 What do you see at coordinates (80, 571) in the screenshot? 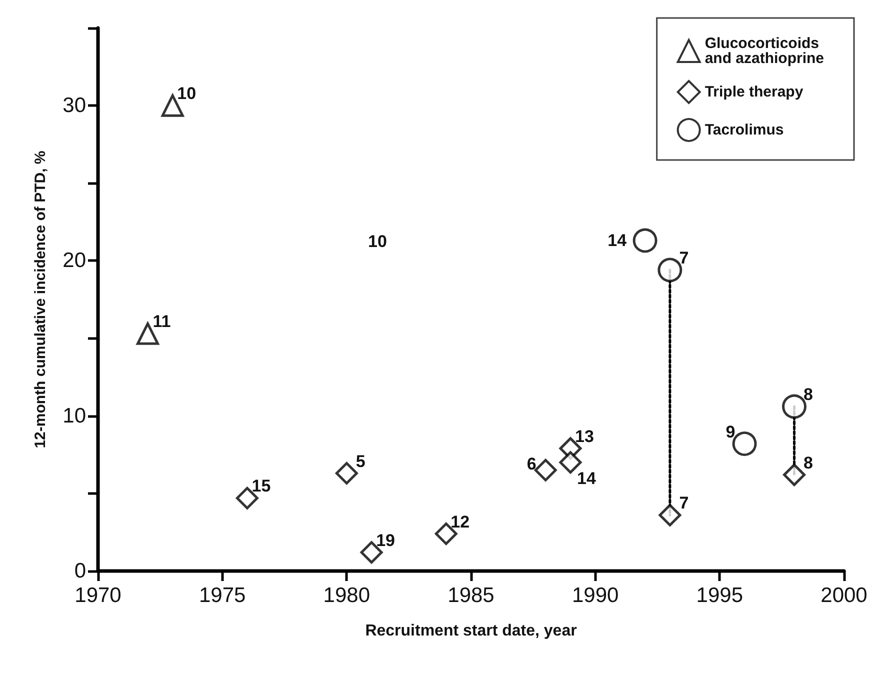
I see `y-tick-label: 0` at bounding box center [80, 571].